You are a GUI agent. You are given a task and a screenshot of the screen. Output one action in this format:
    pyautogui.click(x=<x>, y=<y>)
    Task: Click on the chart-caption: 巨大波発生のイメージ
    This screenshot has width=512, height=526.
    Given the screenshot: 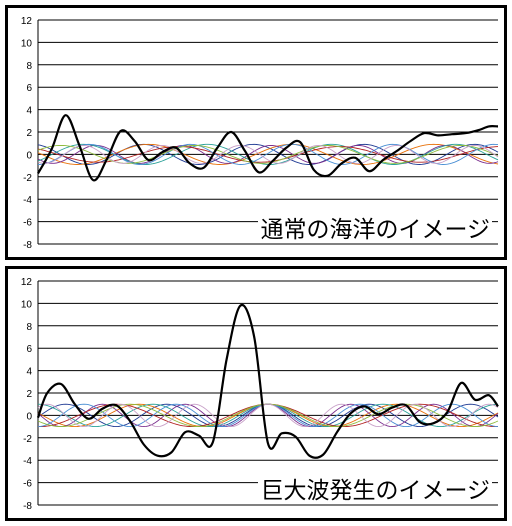 What is the action you would take?
    pyautogui.click(x=375, y=491)
    